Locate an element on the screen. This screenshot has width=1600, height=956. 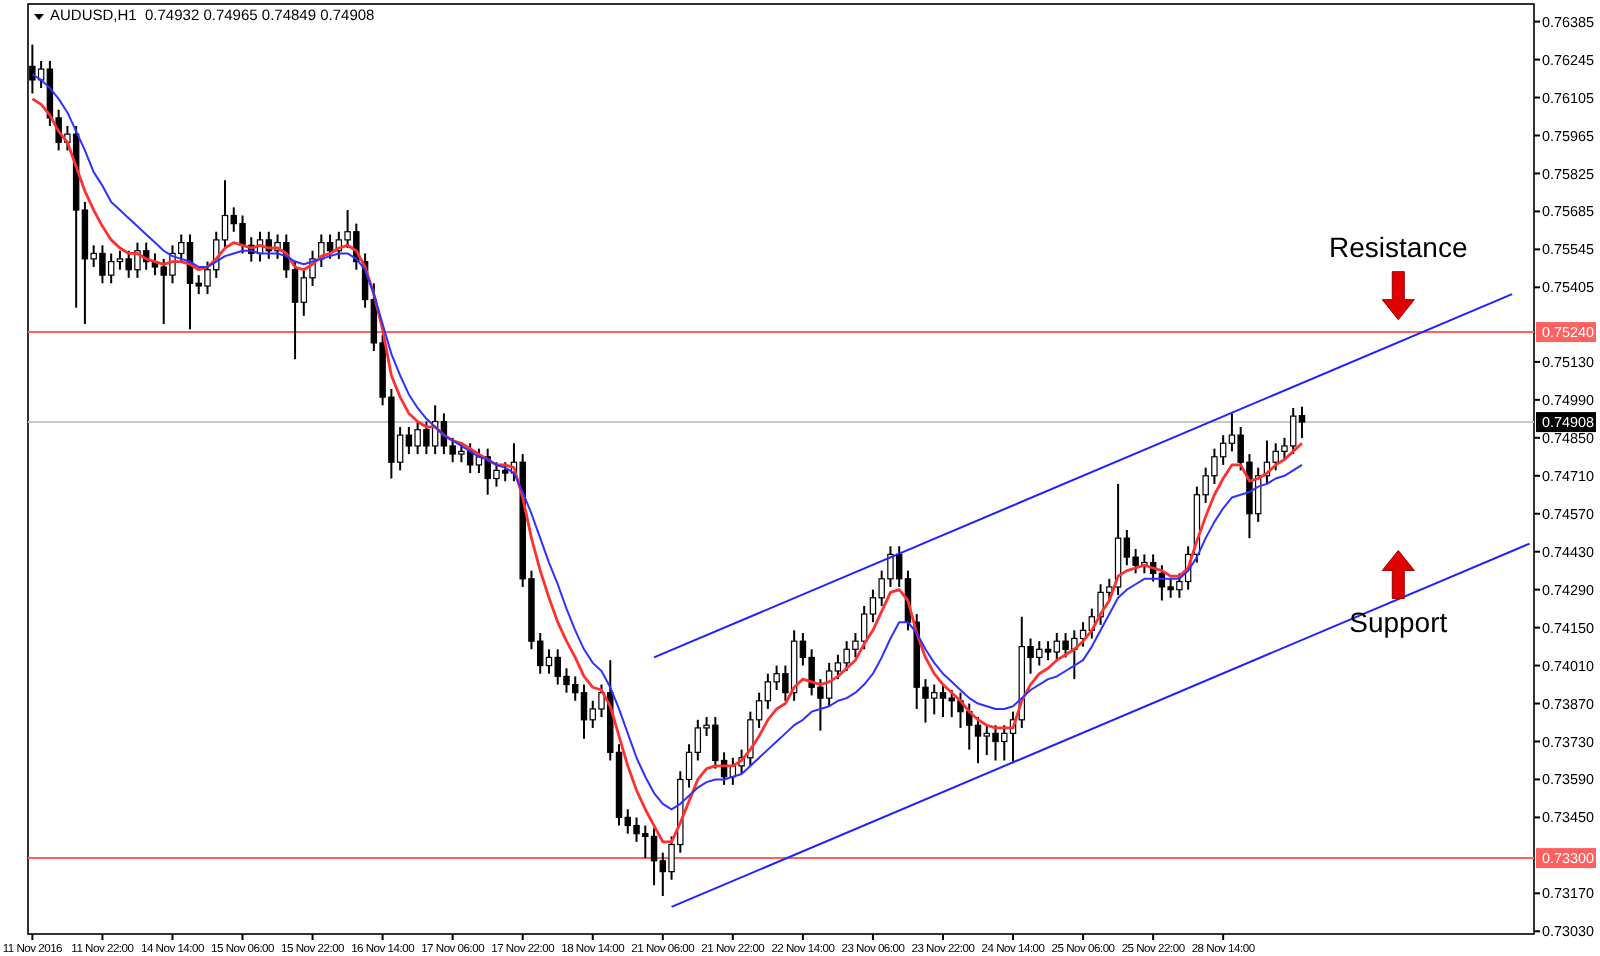
annotation: Support is located at coordinates (1398, 622).